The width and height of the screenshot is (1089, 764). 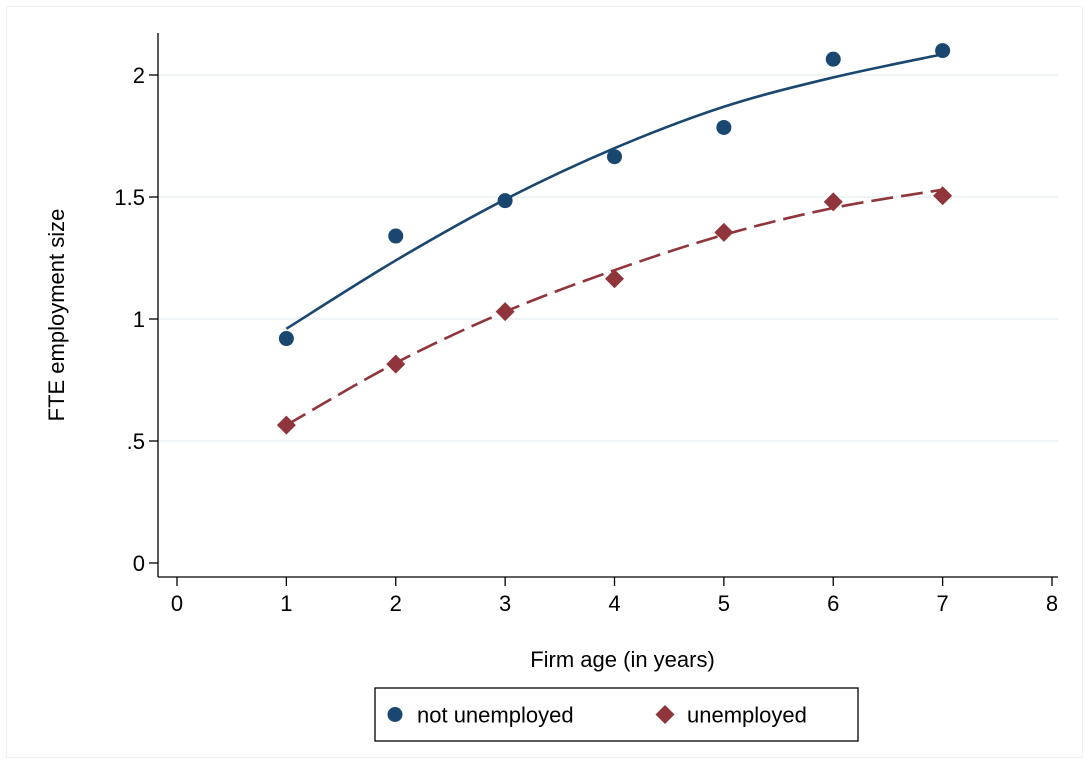 What do you see at coordinates (396, 603) in the screenshot?
I see `x-tick-label-2: 2` at bounding box center [396, 603].